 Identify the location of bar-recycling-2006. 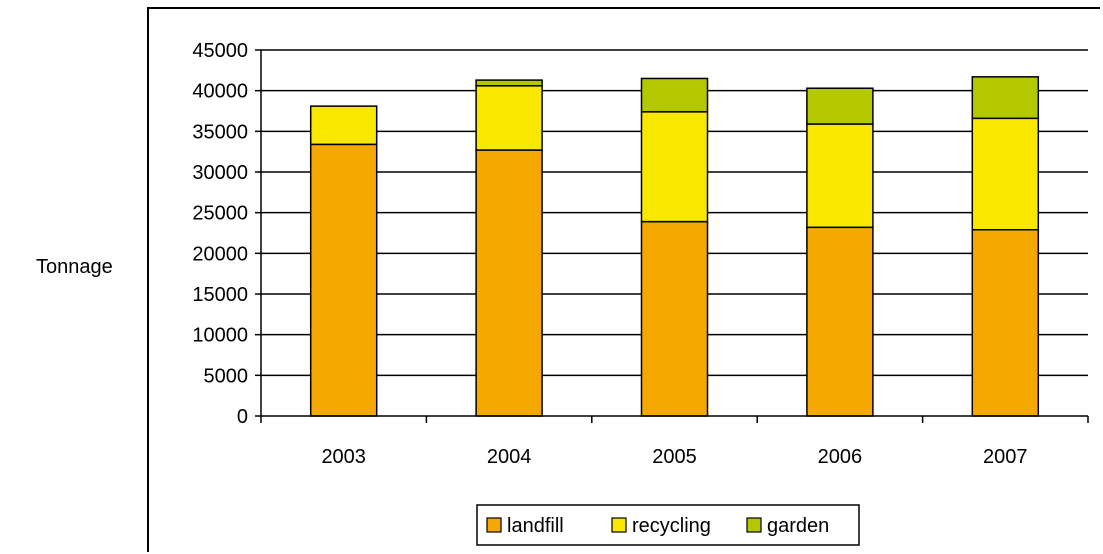
(840, 176).